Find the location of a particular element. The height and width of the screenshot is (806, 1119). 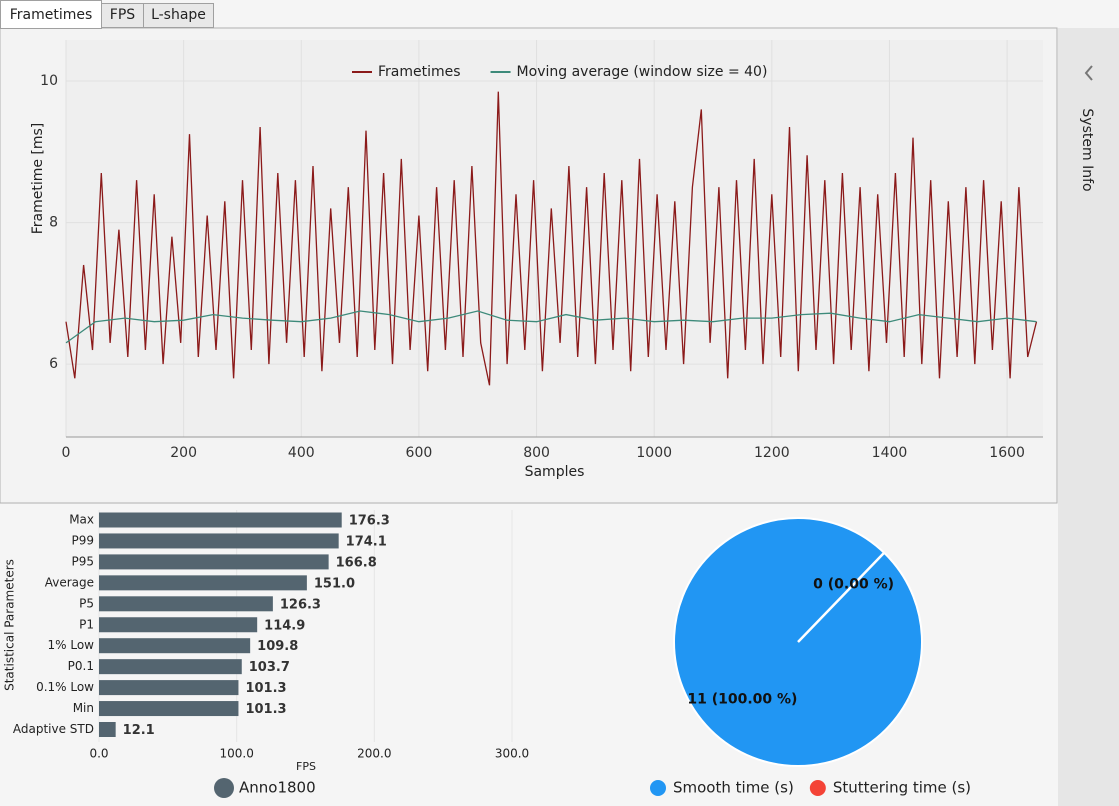

legend-label: Smooth time (s) is located at coordinates (733, 788).